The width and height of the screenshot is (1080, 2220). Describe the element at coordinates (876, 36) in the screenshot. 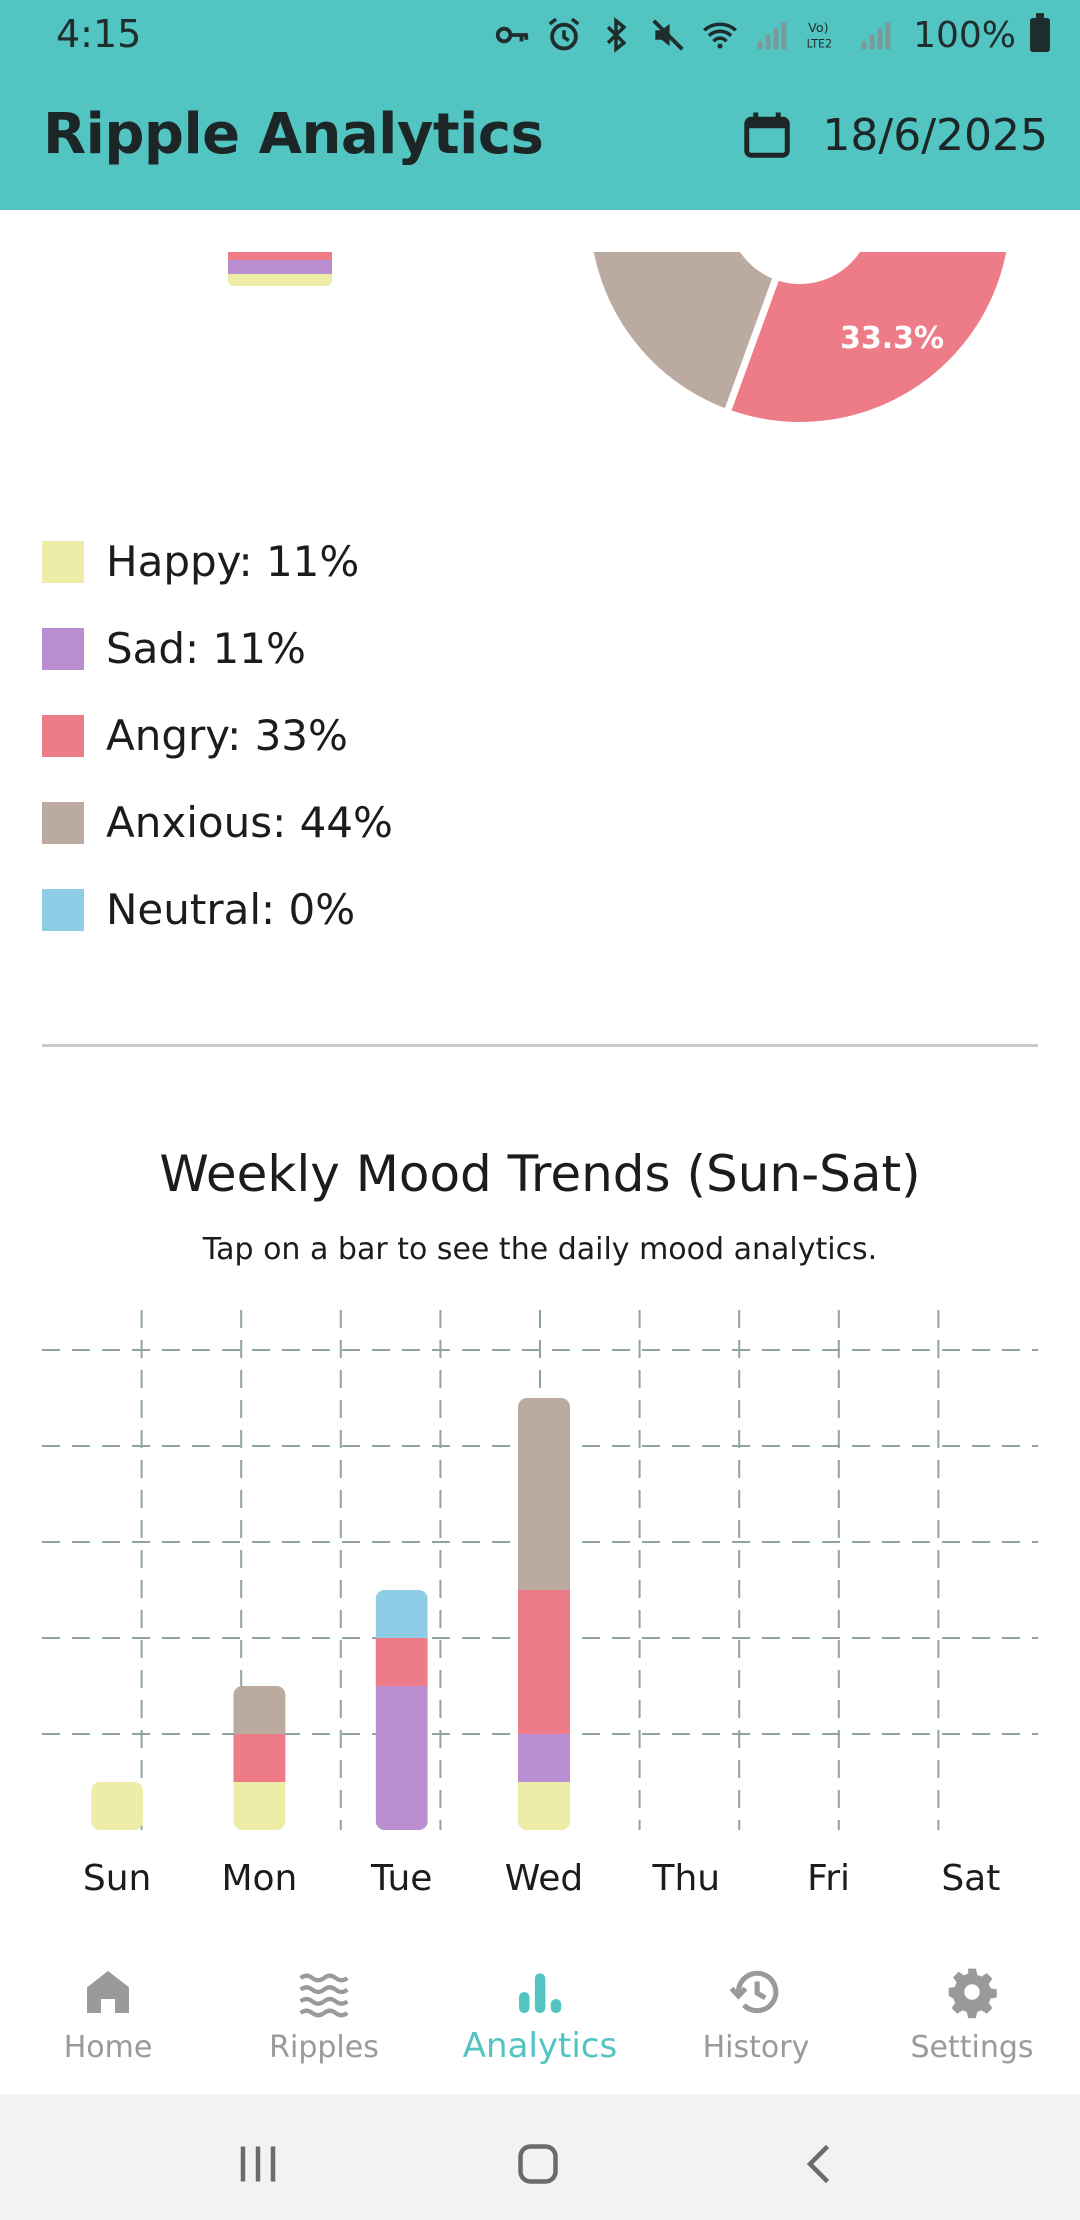

I see `signal-2-icon` at that location.